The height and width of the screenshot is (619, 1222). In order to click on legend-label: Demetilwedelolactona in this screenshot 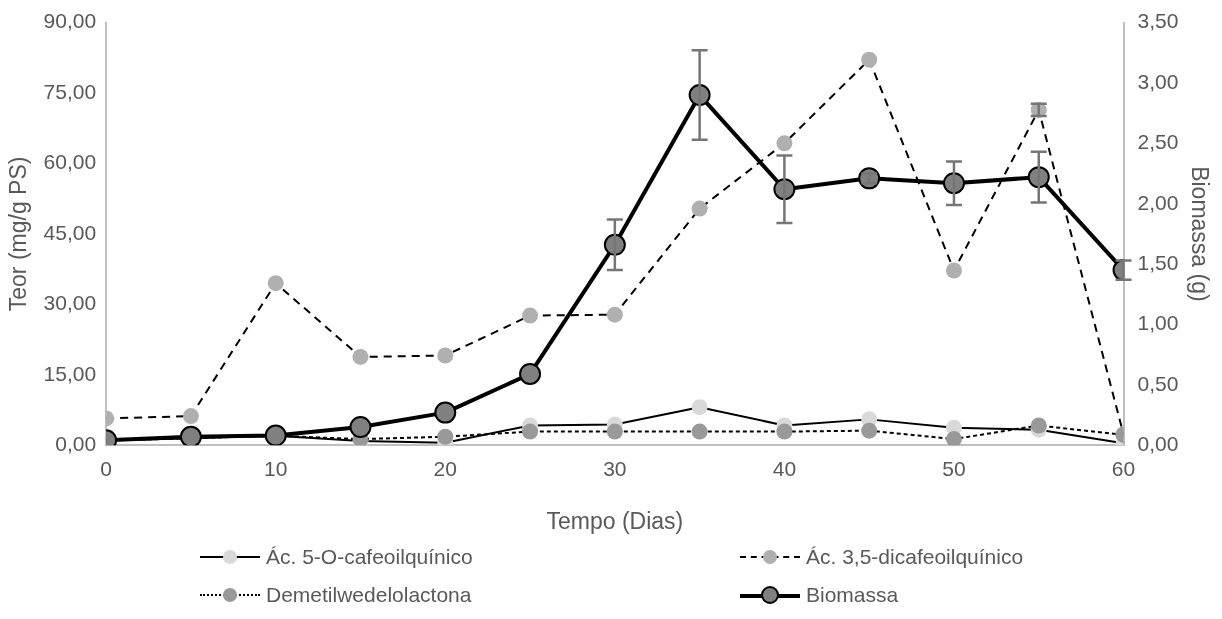, I will do `click(369, 595)`.